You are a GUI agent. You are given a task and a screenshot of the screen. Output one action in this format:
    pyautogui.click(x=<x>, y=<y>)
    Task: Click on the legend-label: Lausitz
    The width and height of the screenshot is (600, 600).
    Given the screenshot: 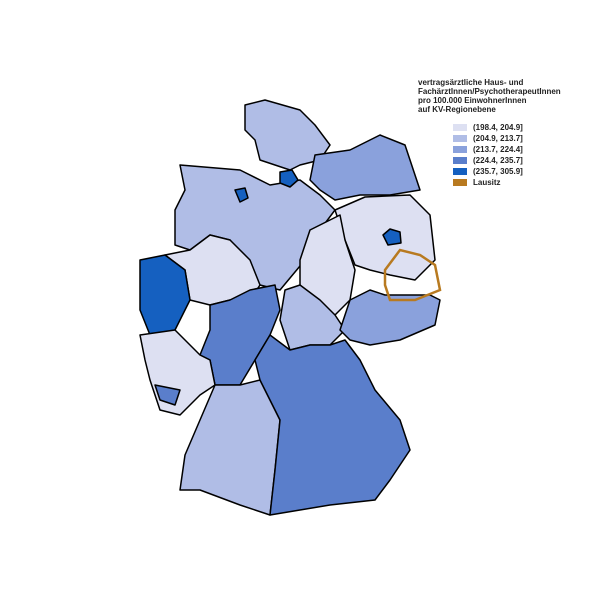 What is the action you would take?
    pyautogui.click(x=487, y=182)
    